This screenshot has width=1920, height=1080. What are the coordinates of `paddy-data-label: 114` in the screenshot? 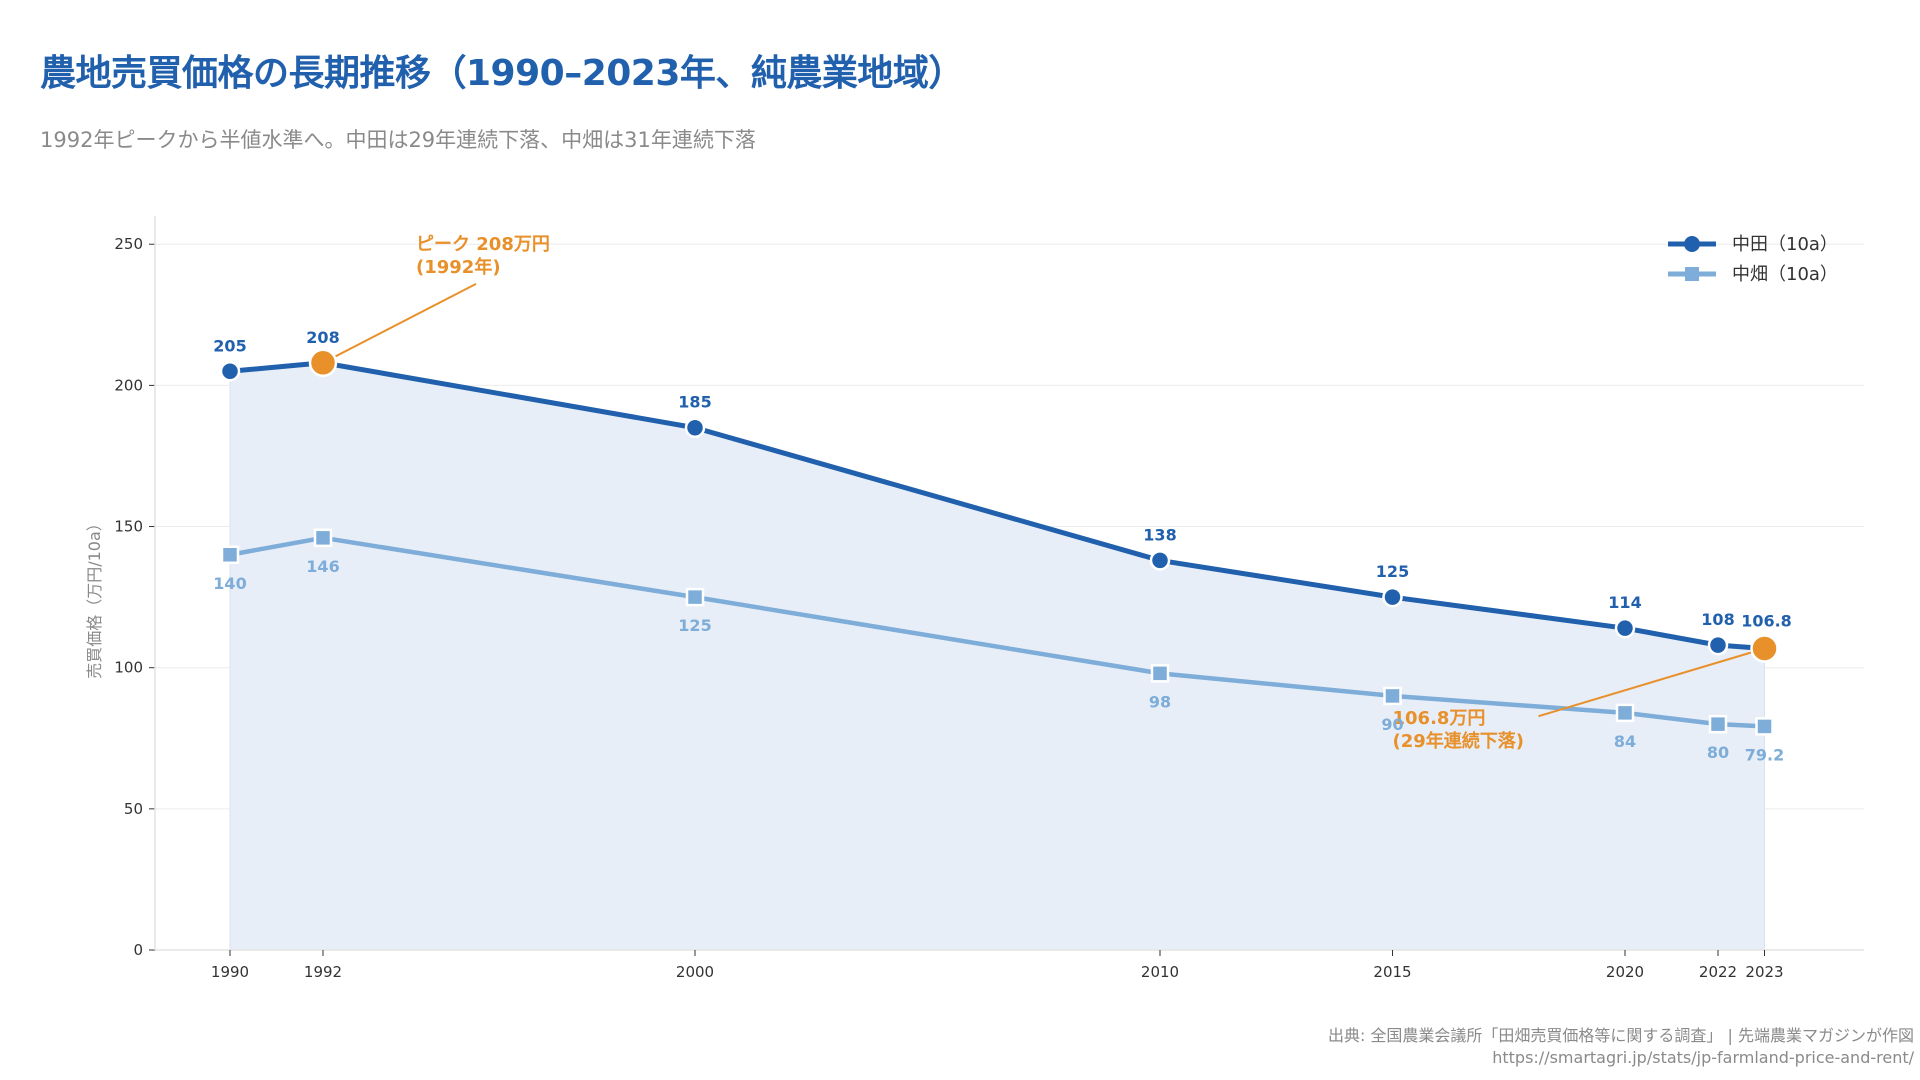 It's located at (1624, 602).